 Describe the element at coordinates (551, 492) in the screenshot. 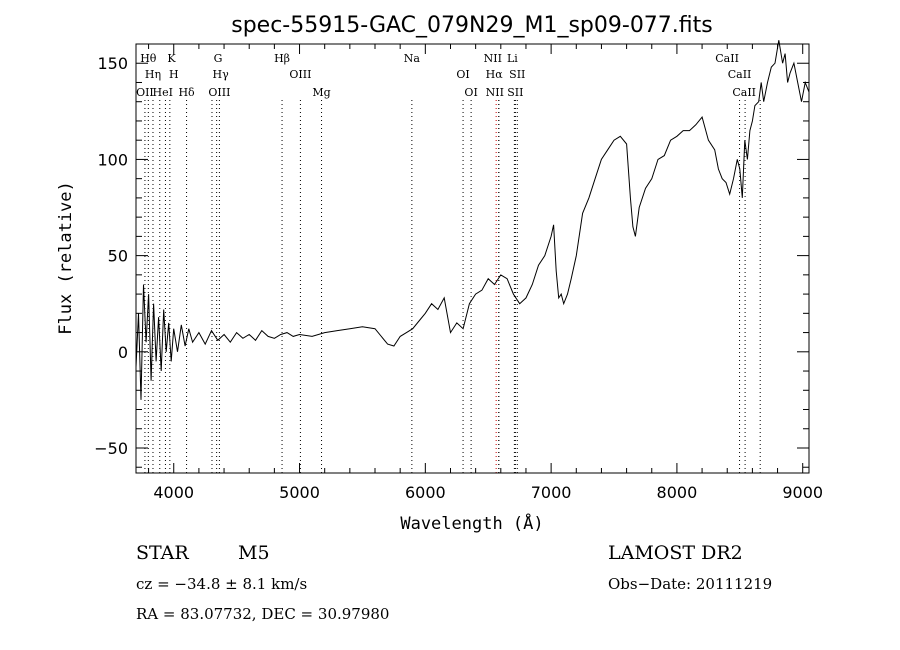

I see `x-tick-label: 7000` at that location.